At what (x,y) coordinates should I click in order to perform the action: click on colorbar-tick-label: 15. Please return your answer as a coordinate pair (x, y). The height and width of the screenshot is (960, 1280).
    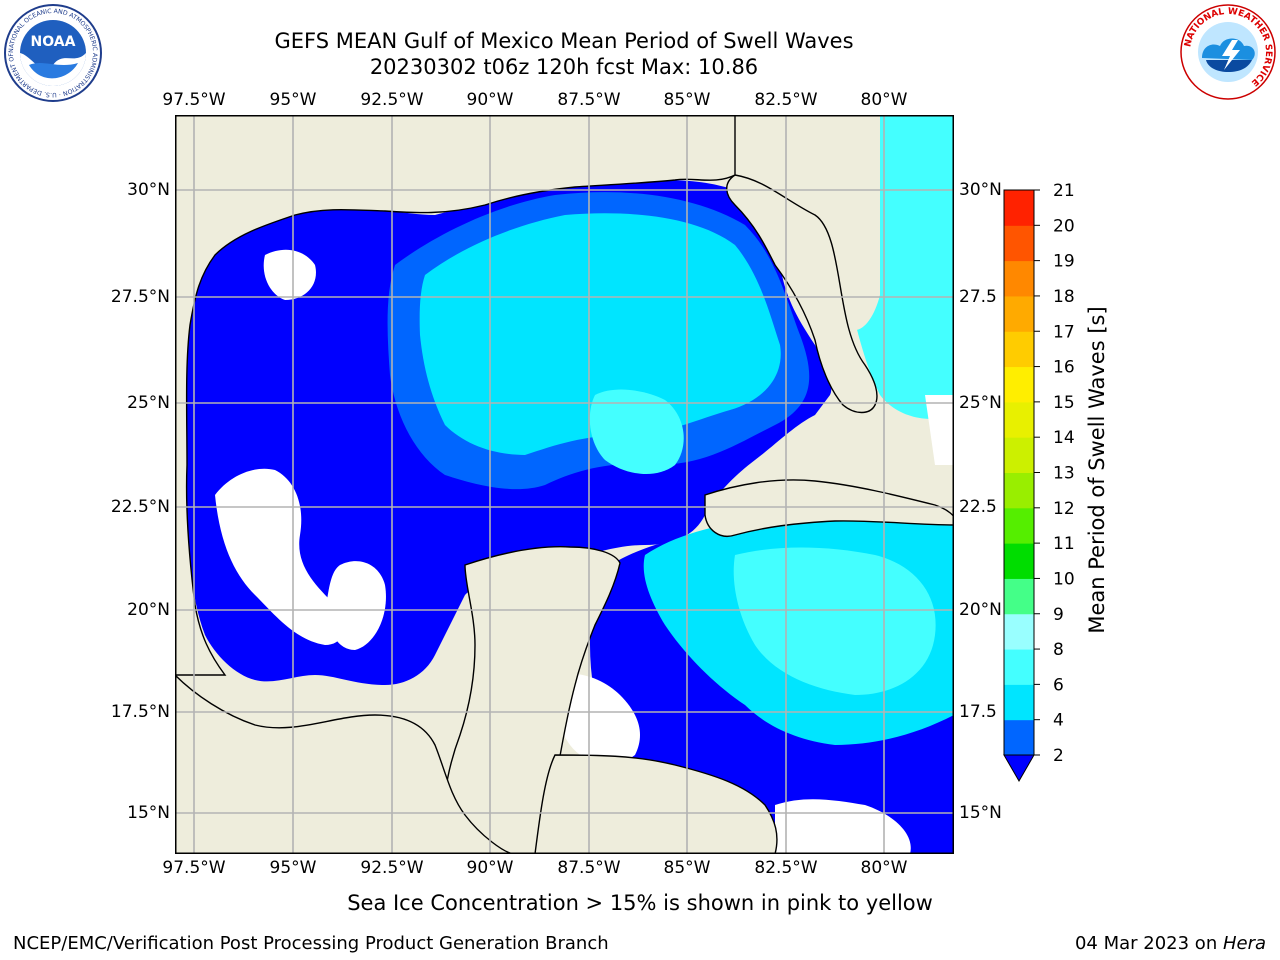
    Looking at the image, I should click on (1064, 403).